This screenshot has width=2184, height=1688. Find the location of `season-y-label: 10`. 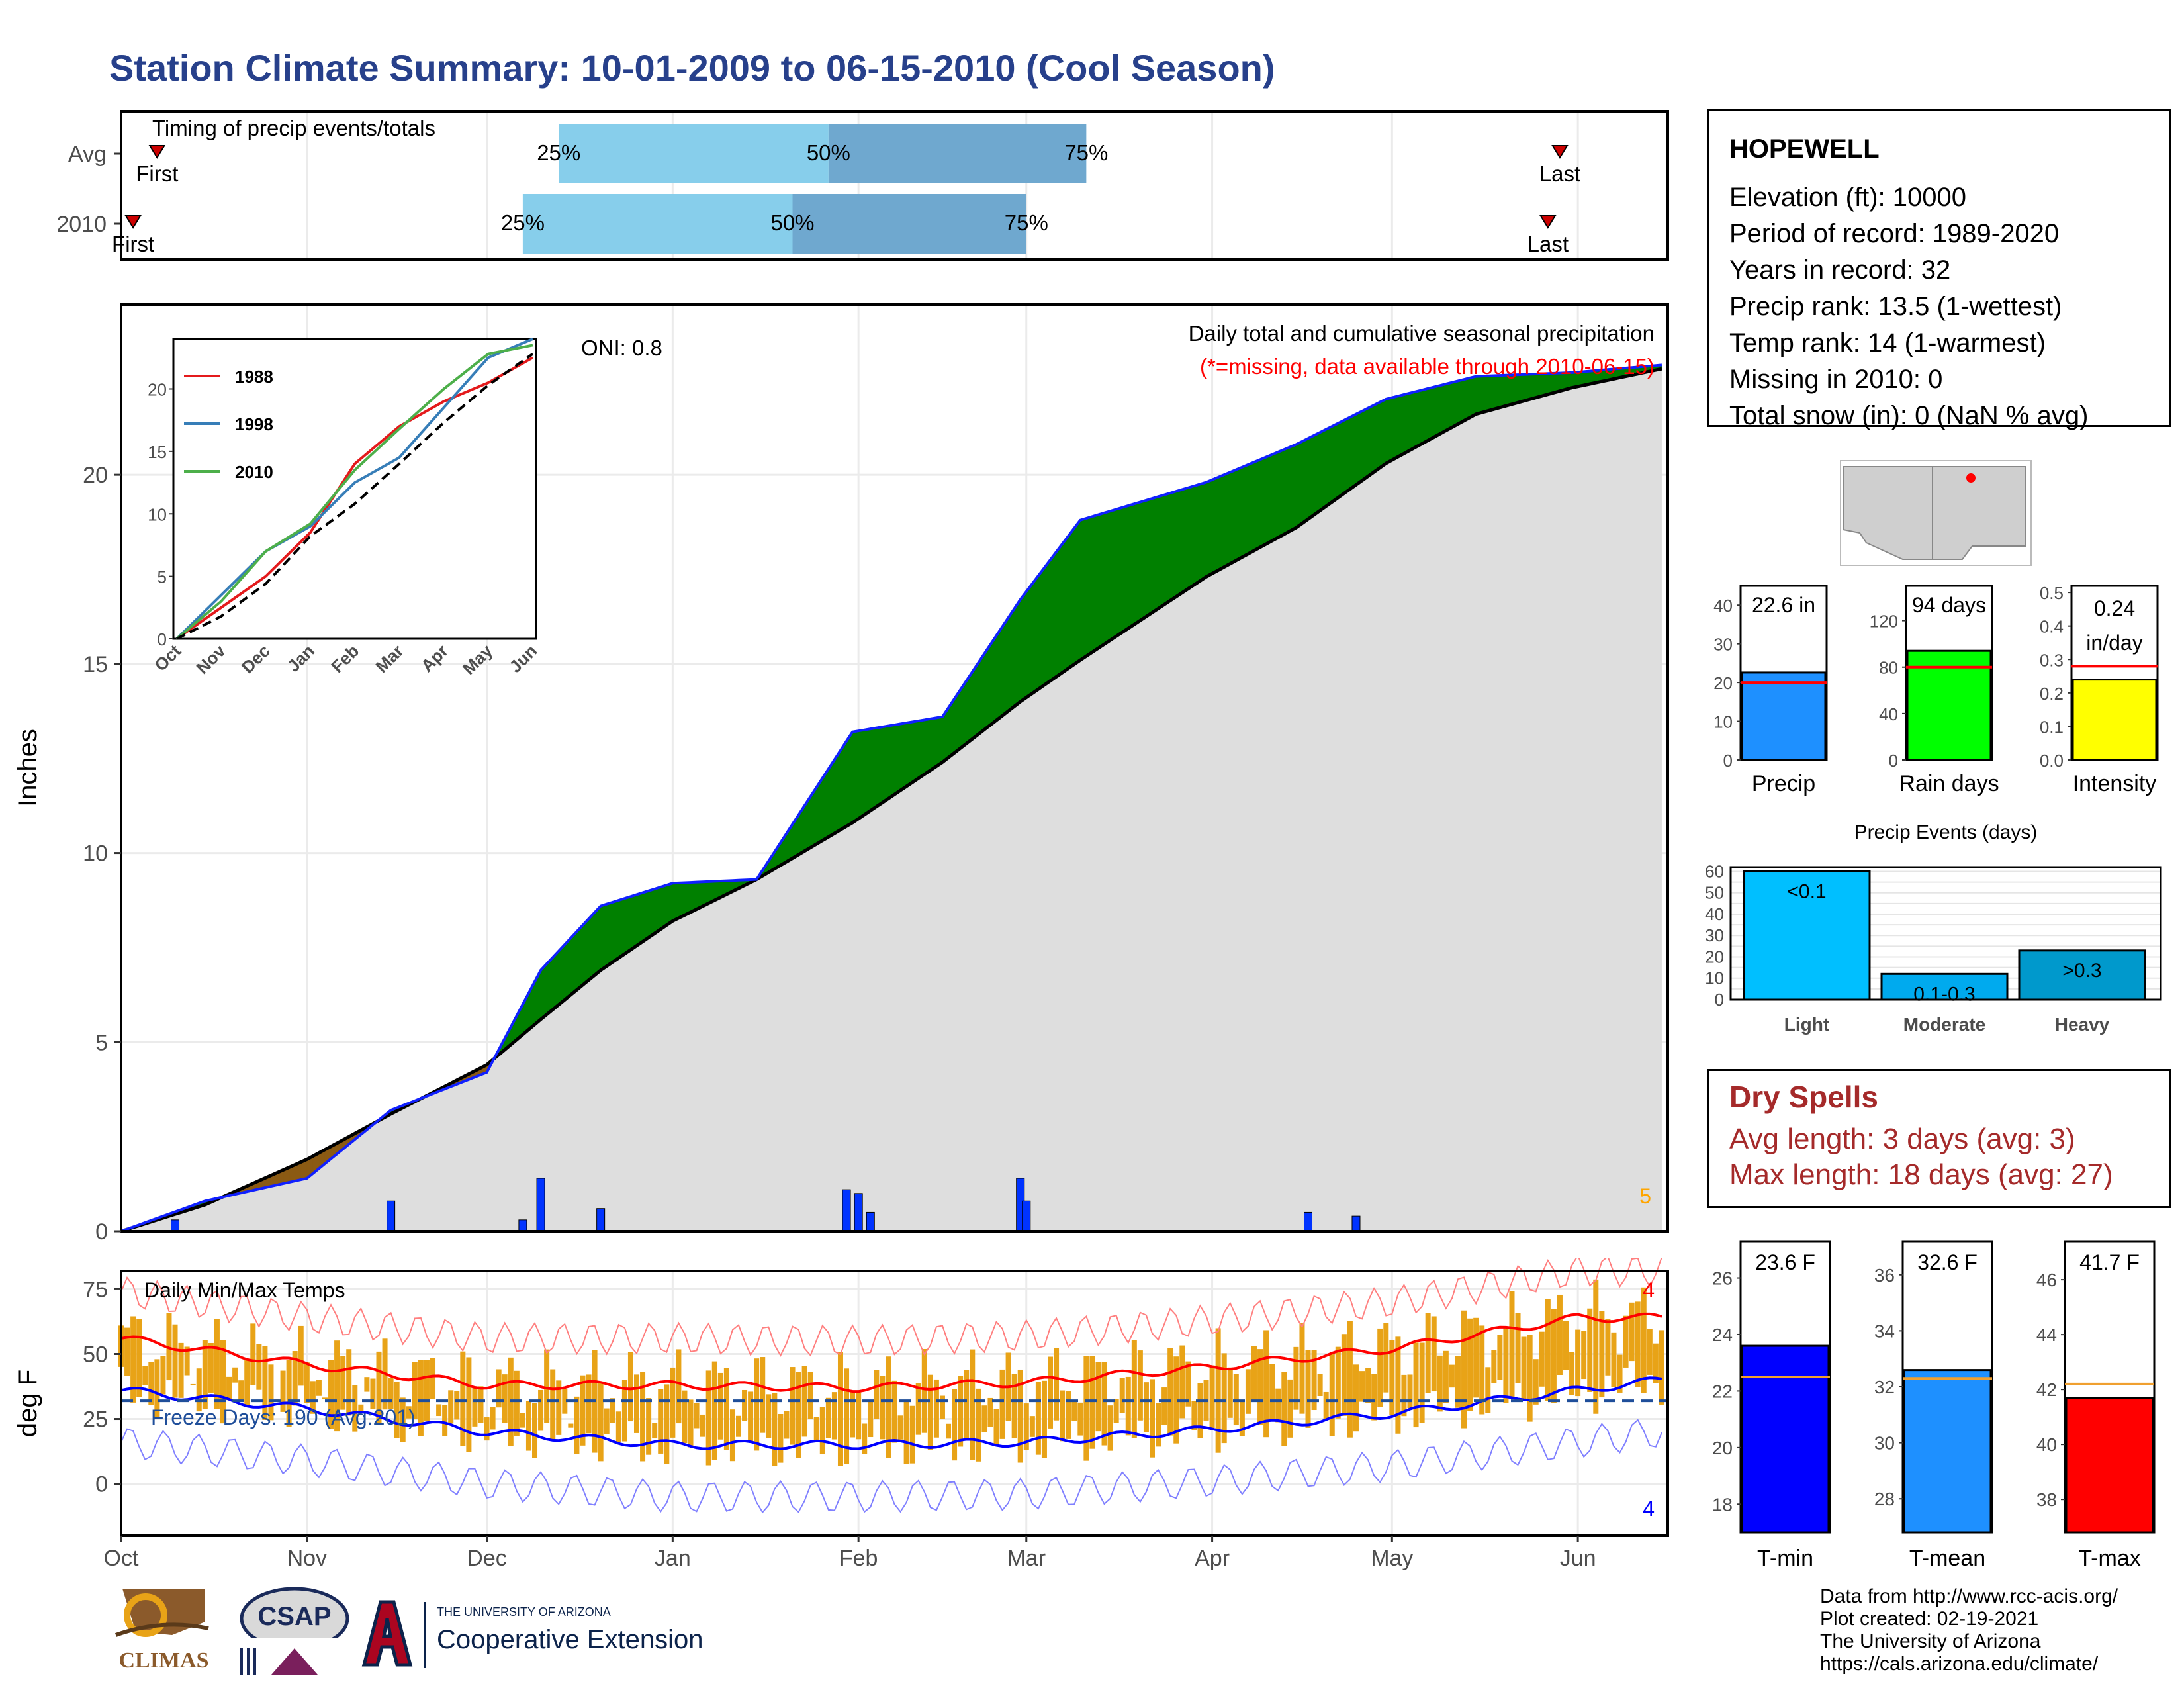

season-y-label: 10 is located at coordinates (1723, 722).